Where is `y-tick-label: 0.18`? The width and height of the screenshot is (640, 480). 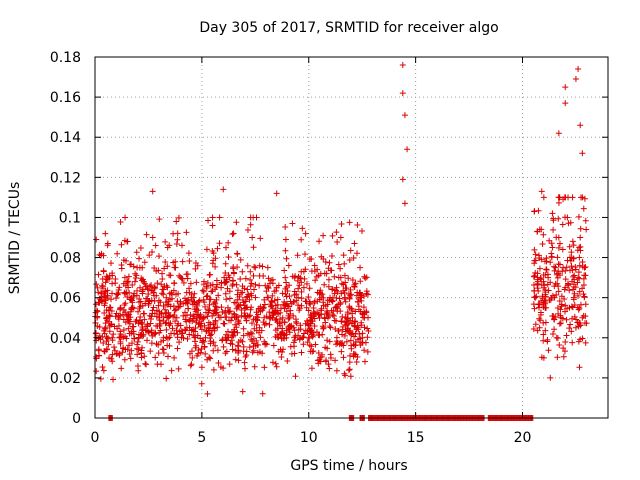
y-tick-label: 0.18 is located at coordinates (65, 58).